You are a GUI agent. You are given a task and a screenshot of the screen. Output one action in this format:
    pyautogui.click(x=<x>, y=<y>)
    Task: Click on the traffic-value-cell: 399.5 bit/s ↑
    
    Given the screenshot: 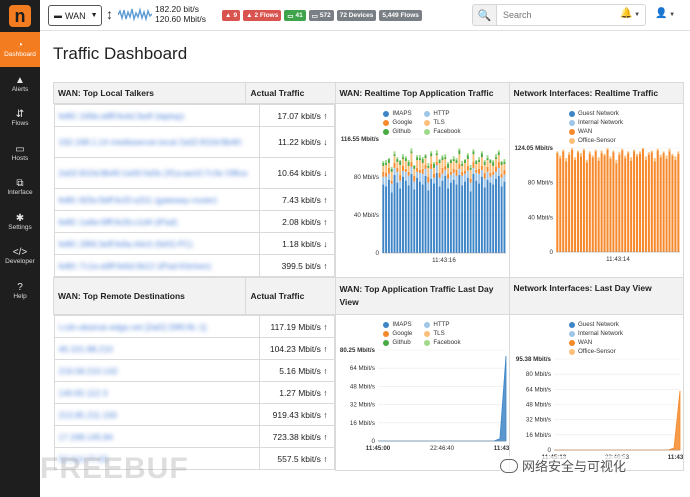 What is the action you would take?
    pyautogui.click(x=296, y=265)
    